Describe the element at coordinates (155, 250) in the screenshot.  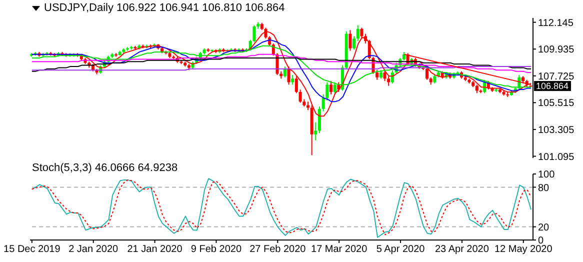
I see `x-tick-label: 21 Jan 2020` at that location.